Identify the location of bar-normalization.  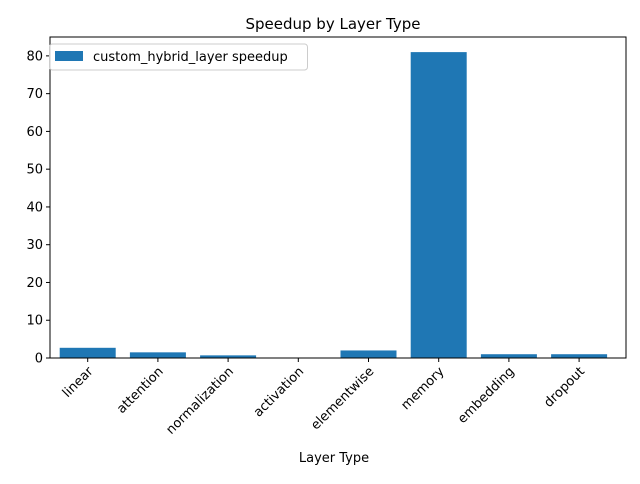
(228, 356).